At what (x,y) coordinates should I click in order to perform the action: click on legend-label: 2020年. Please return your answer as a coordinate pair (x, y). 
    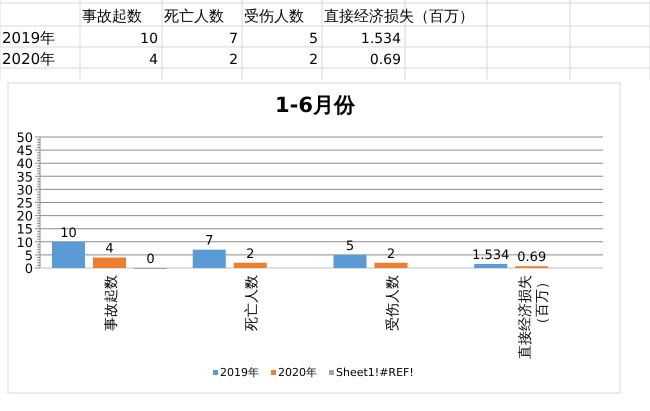
    Looking at the image, I should click on (297, 372).